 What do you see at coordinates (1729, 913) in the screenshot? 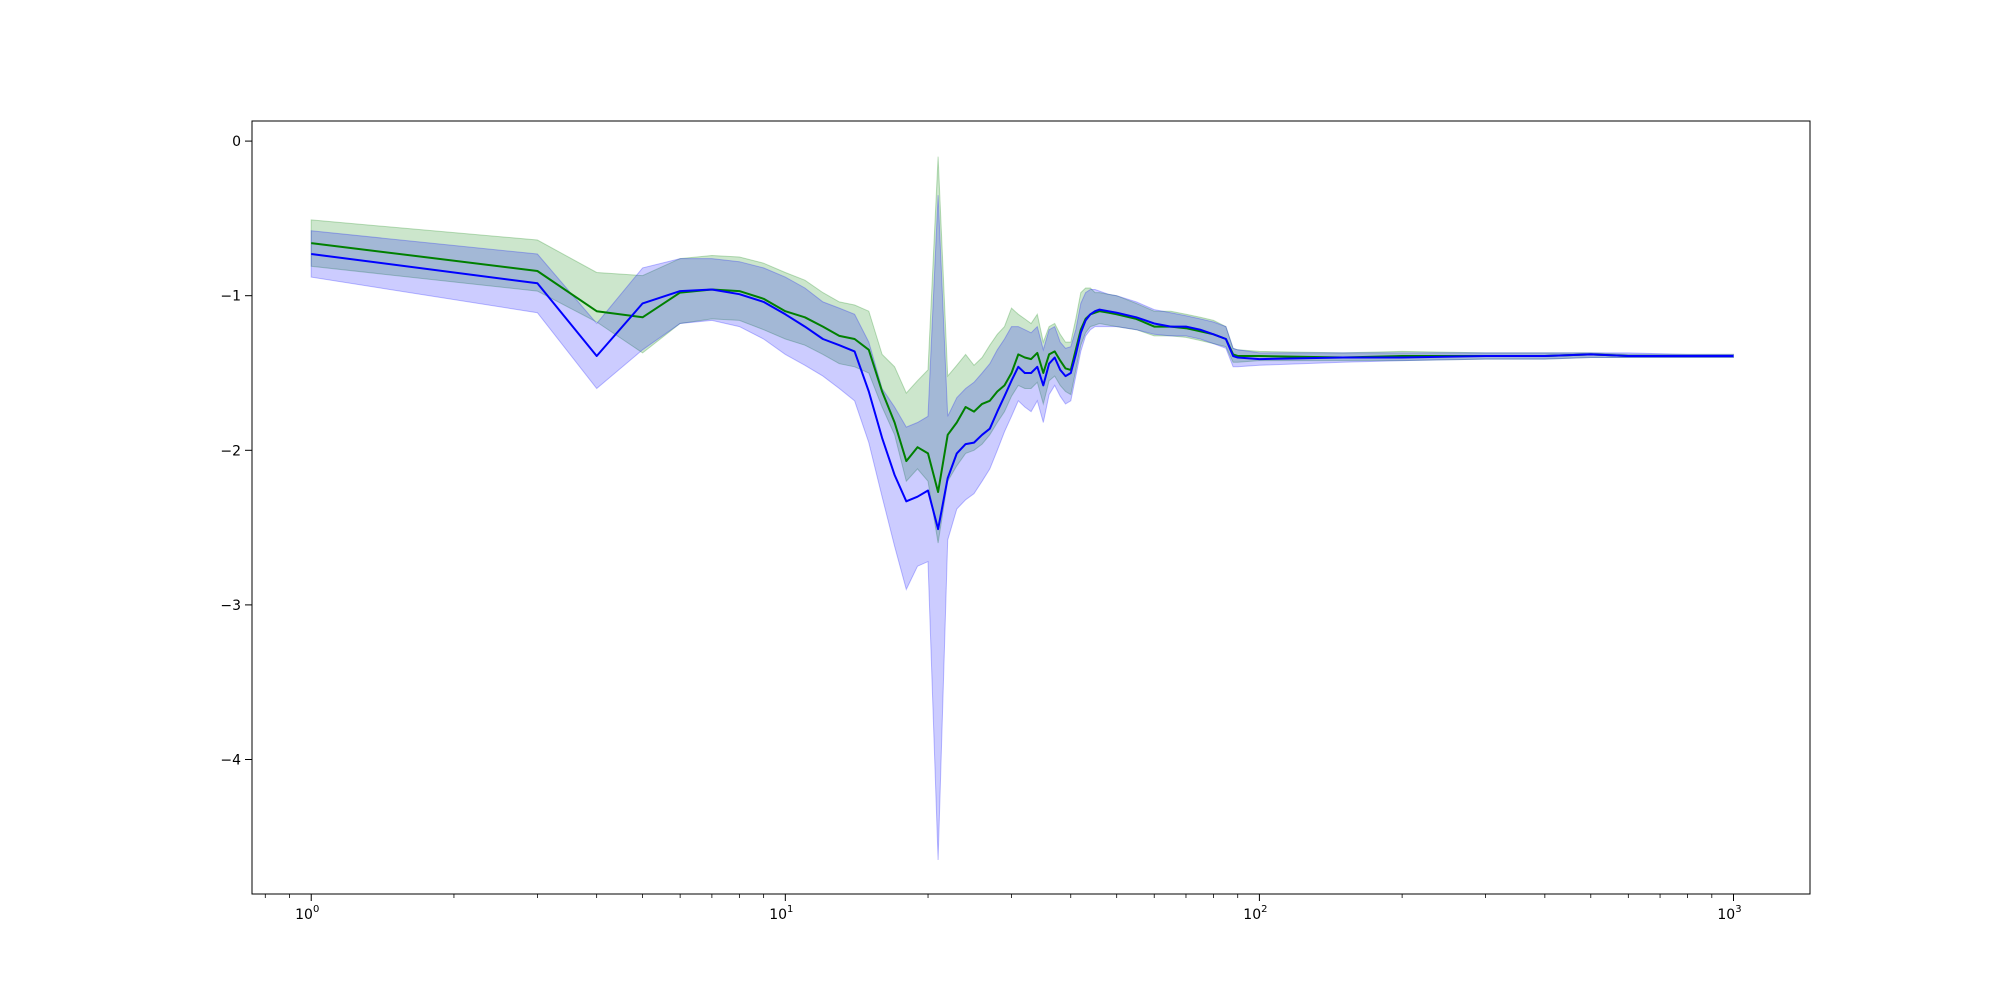
I see `x-tick-label: 10³` at bounding box center [1729, 913].